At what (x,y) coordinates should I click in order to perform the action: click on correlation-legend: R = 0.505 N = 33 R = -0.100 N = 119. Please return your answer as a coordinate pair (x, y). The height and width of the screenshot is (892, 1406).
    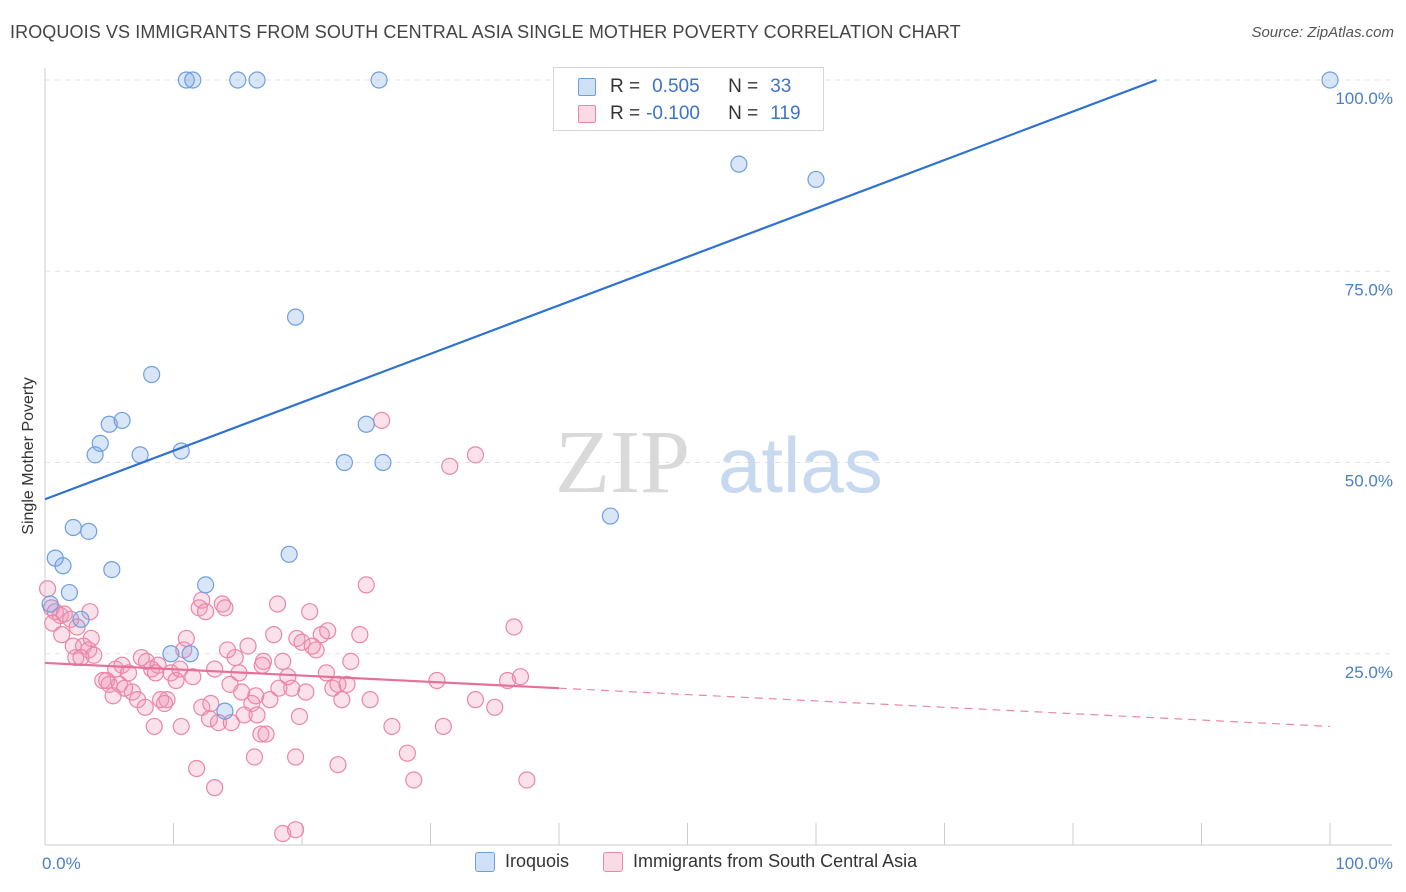
    Looking at the image, I should click on (688, 99).